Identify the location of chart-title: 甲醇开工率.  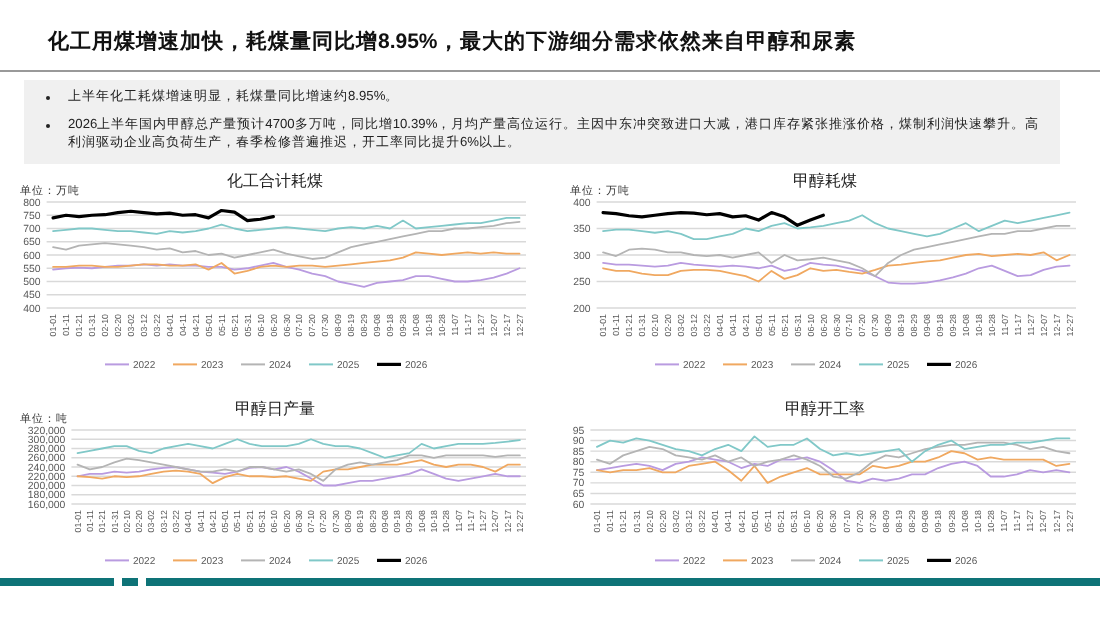
(825, 409).